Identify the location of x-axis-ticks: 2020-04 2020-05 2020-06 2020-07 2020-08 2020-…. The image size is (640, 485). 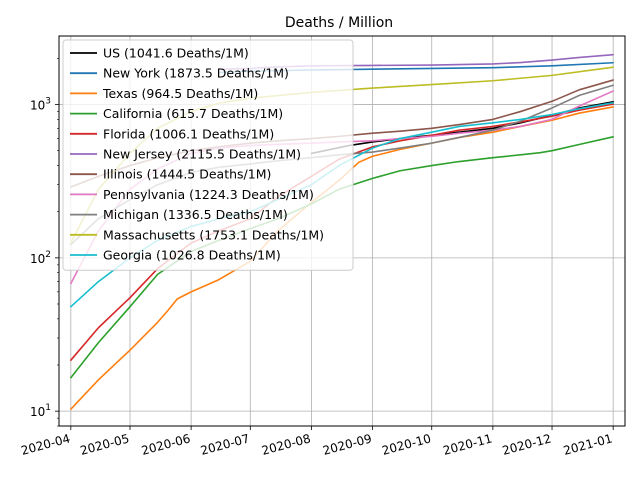
(317, 442).